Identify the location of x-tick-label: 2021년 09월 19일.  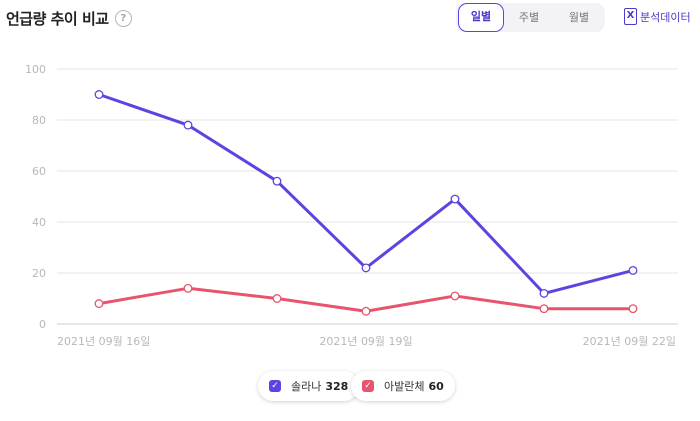
(365, 341).